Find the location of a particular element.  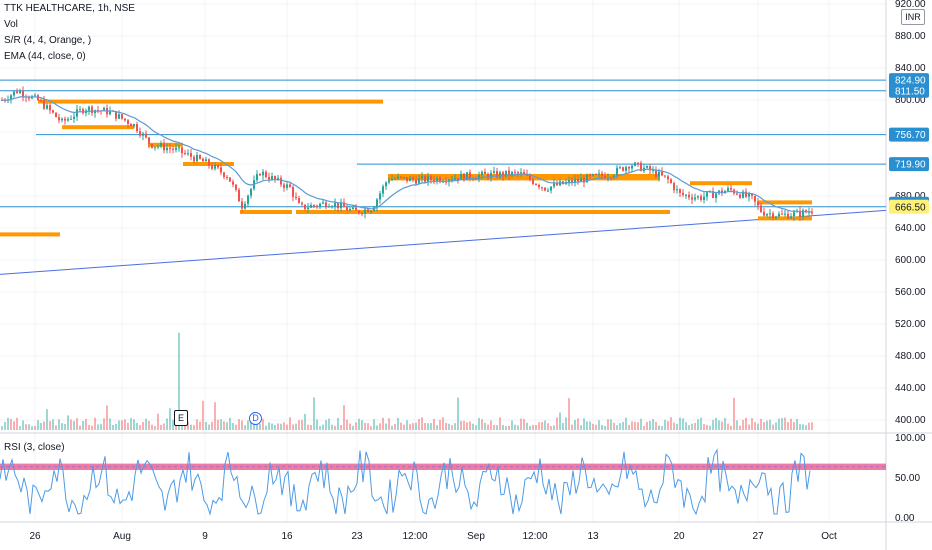

dividend-marker: D is located at coordinates (255, 418).